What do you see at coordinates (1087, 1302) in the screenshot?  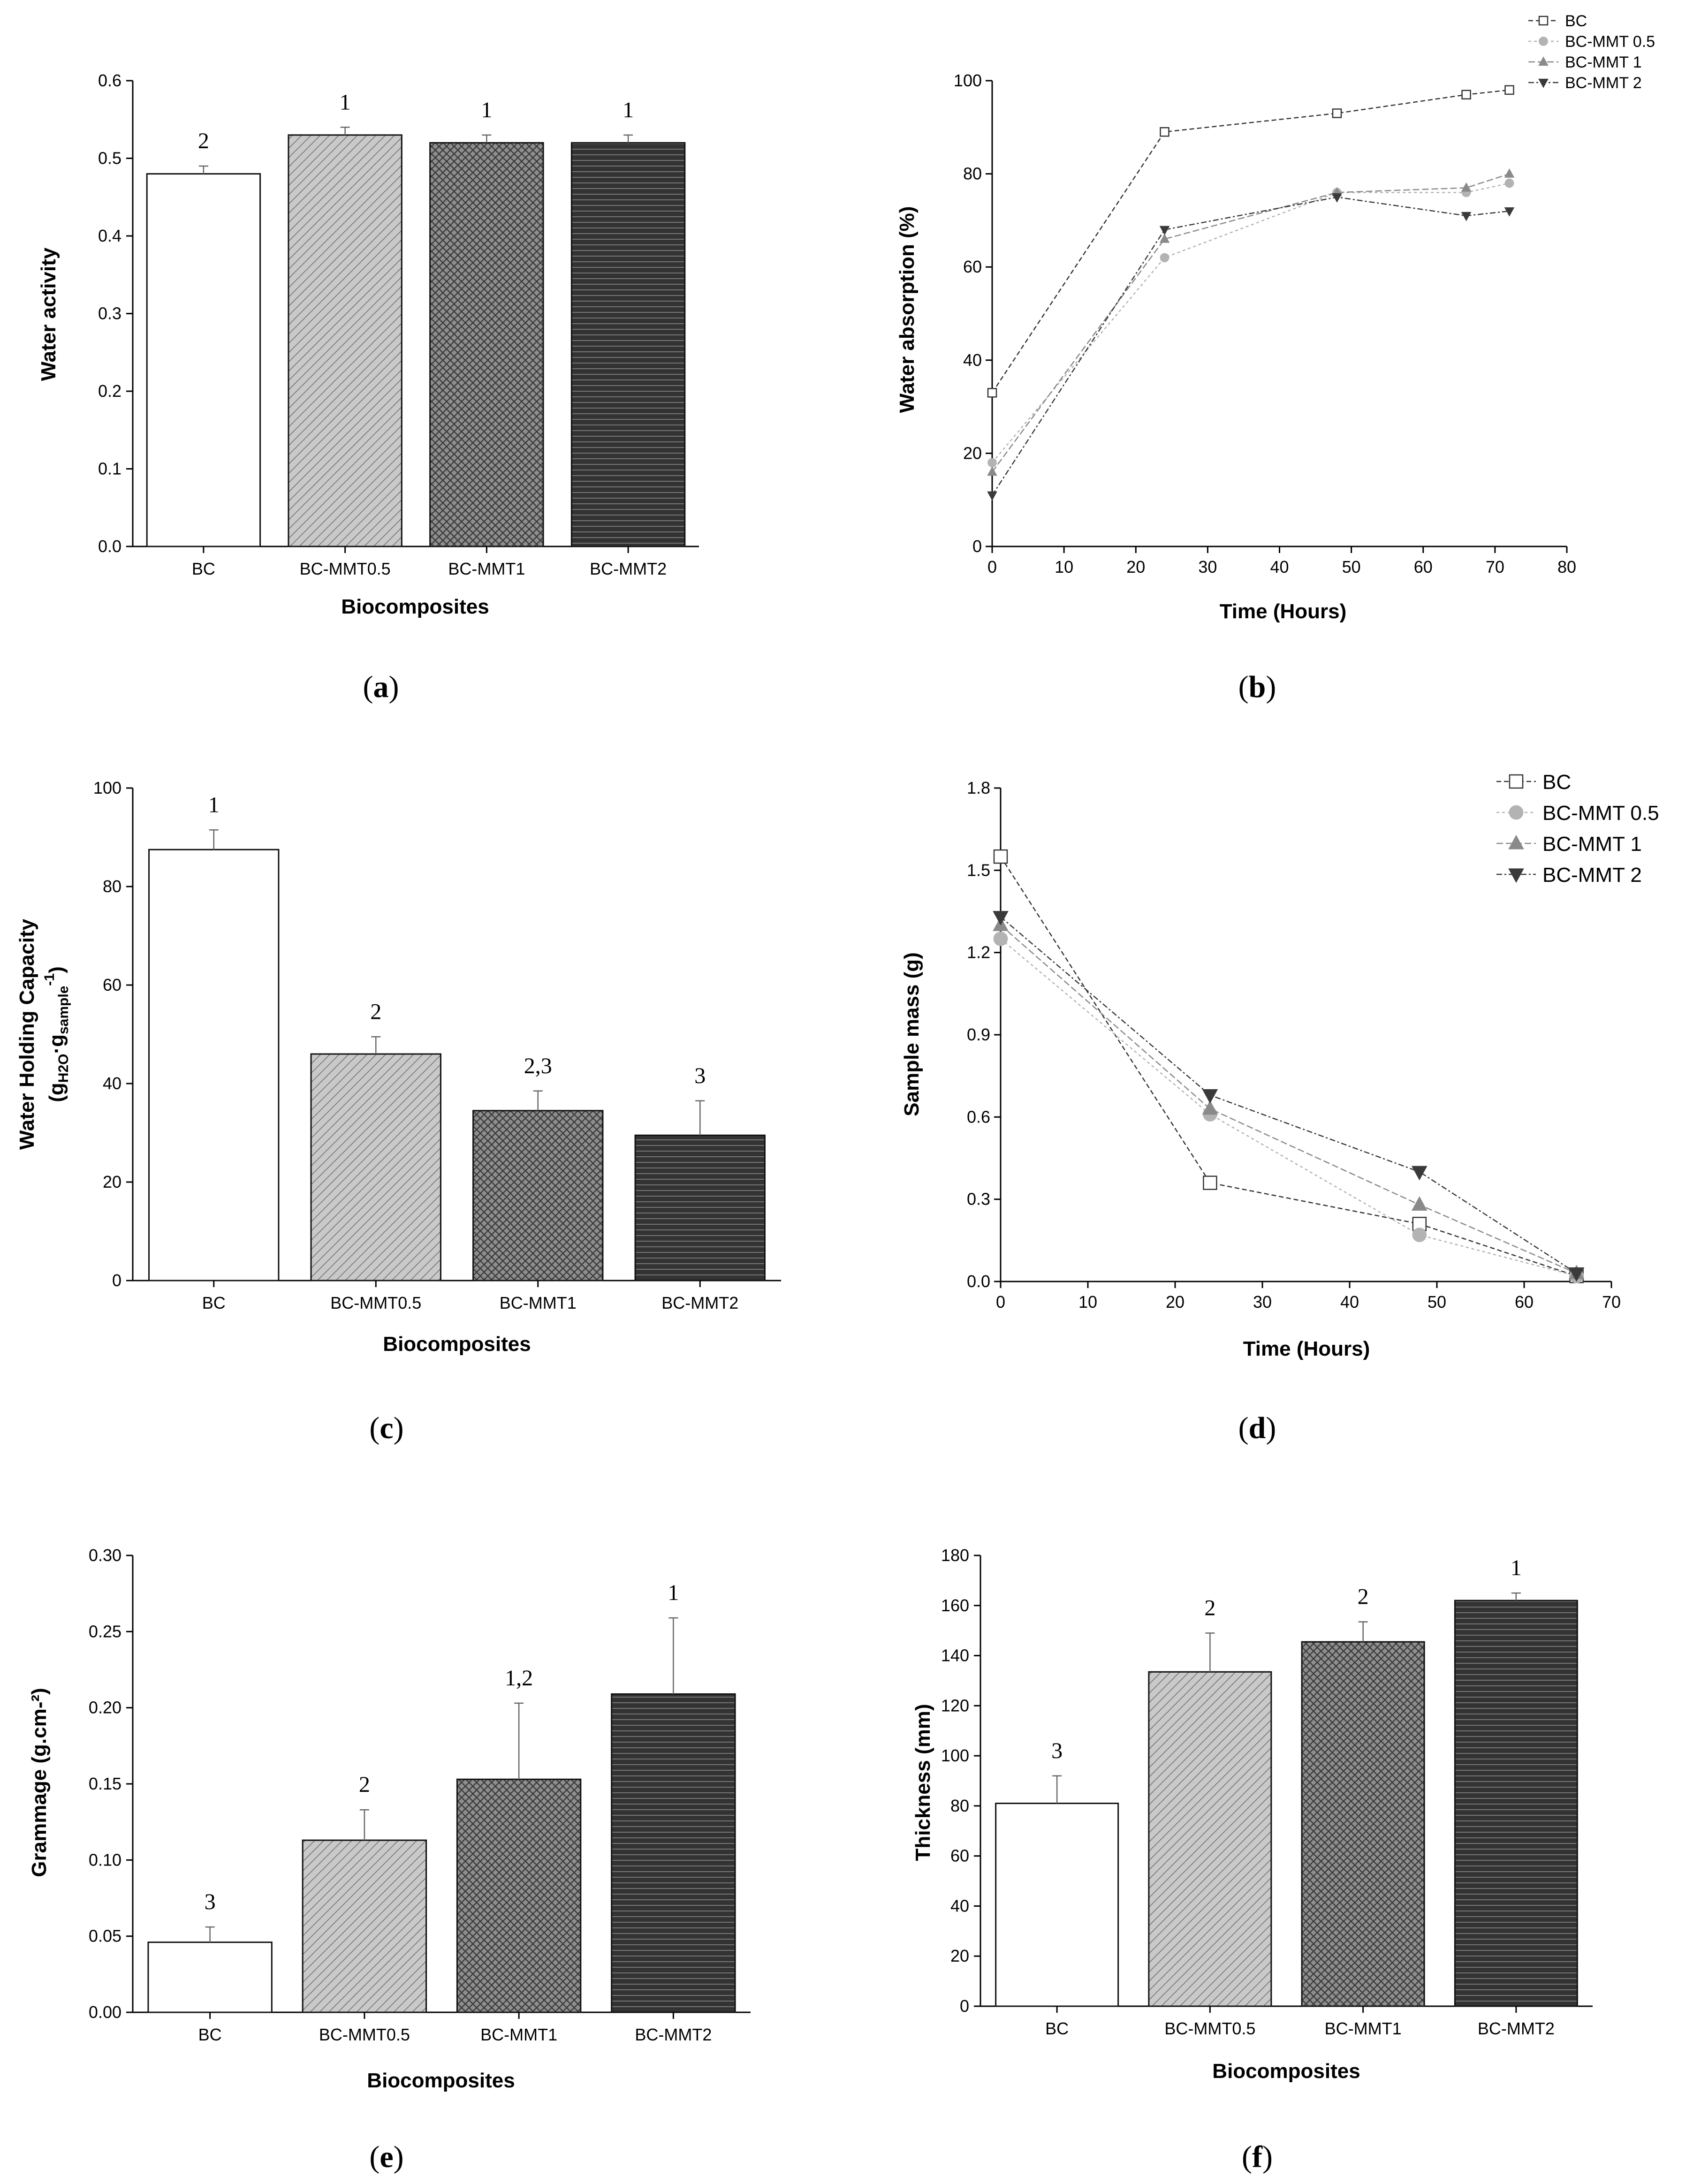 I see `x-tick-label: 10` at bounding box center [1087, 1302].